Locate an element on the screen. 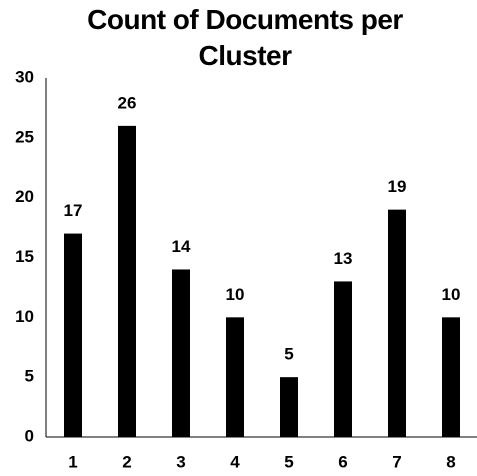  x-tick-label: 5 is located at coordinates (288, 461).